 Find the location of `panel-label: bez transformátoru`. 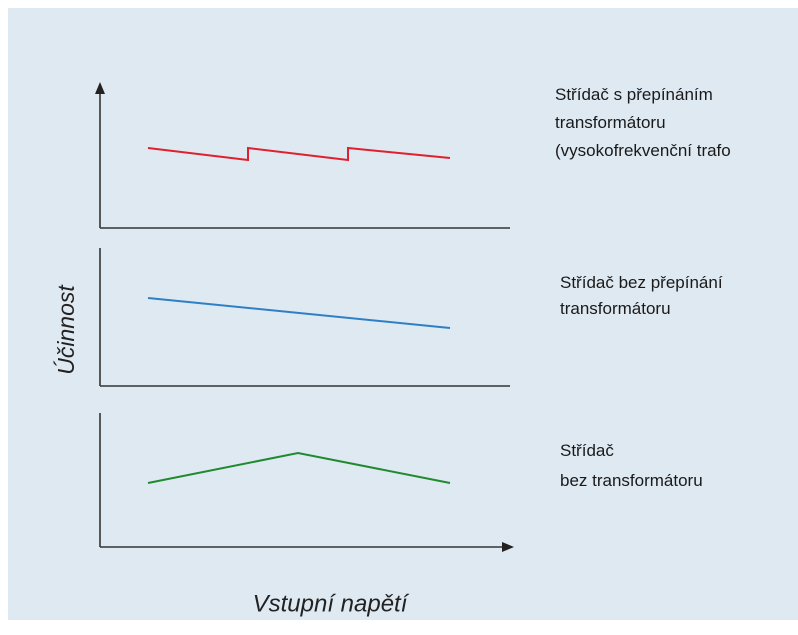

panel-label: bez transformátoru is located at coordinates (631, 480).